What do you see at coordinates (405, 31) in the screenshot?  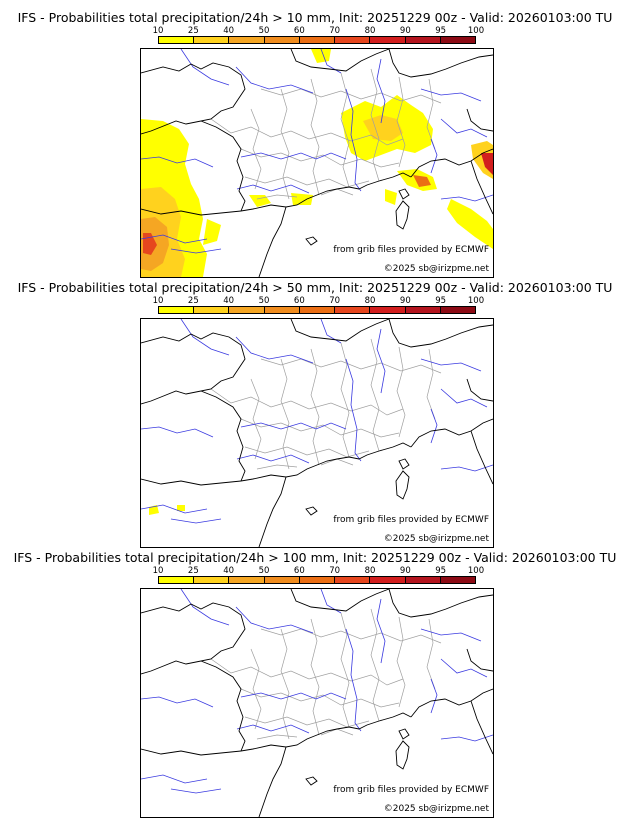 I see `legend-tick-label: 90` at bounding box center [405, 31].